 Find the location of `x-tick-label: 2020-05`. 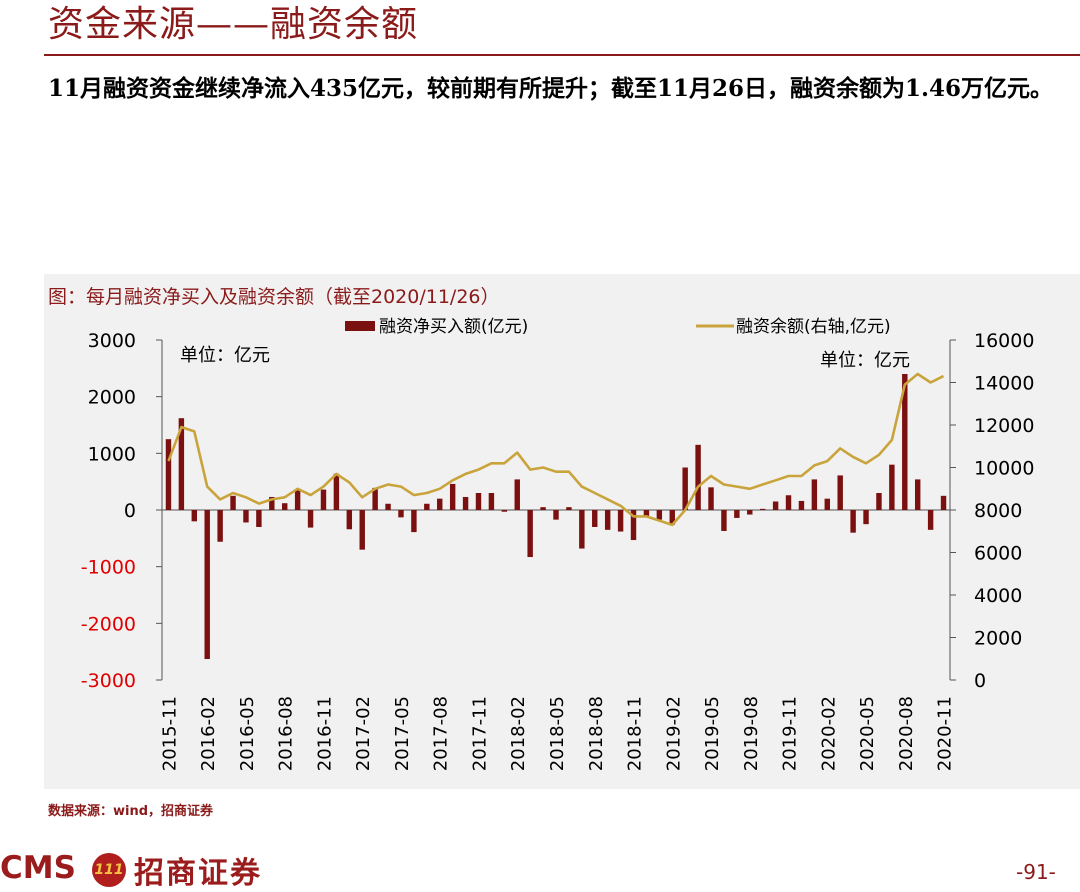

x-tick-label: 2020-05 is located at coordinates (867, 733).